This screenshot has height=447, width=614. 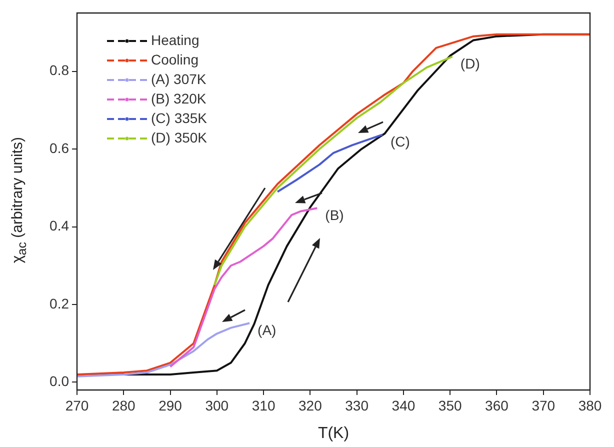 What do you see at coordinates (77, 405) in the screenshot?
I see `x-tick-label: 270` at bounding box center [77, 405].